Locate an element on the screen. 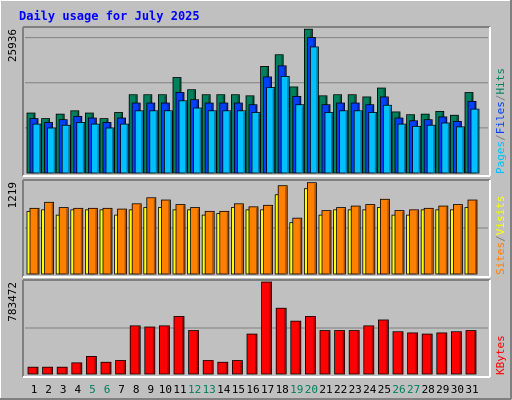  day-label-2: 2 is located at coordinates (48, 389).